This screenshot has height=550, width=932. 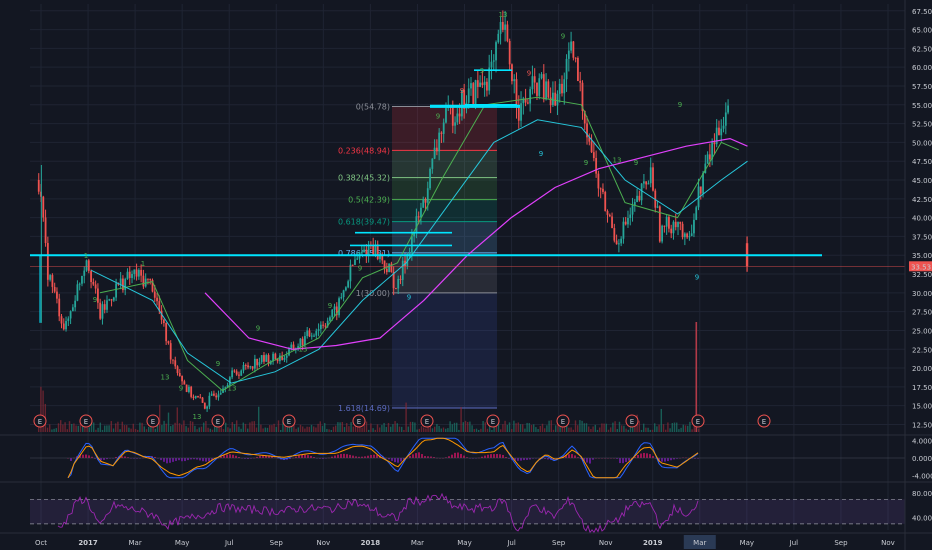 I want to click on sequential-count-label: 13, so click(x=165, y=377).